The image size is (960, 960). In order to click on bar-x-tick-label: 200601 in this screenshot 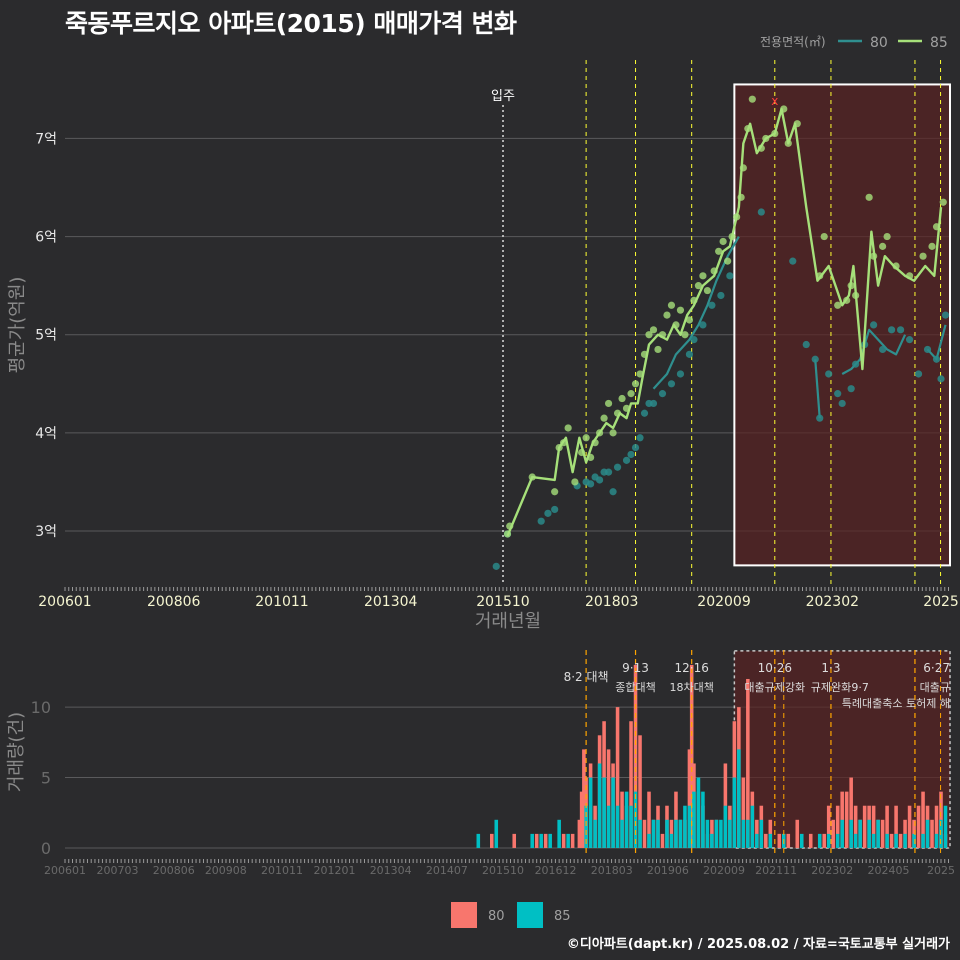, I will do `click(65, 870)`.